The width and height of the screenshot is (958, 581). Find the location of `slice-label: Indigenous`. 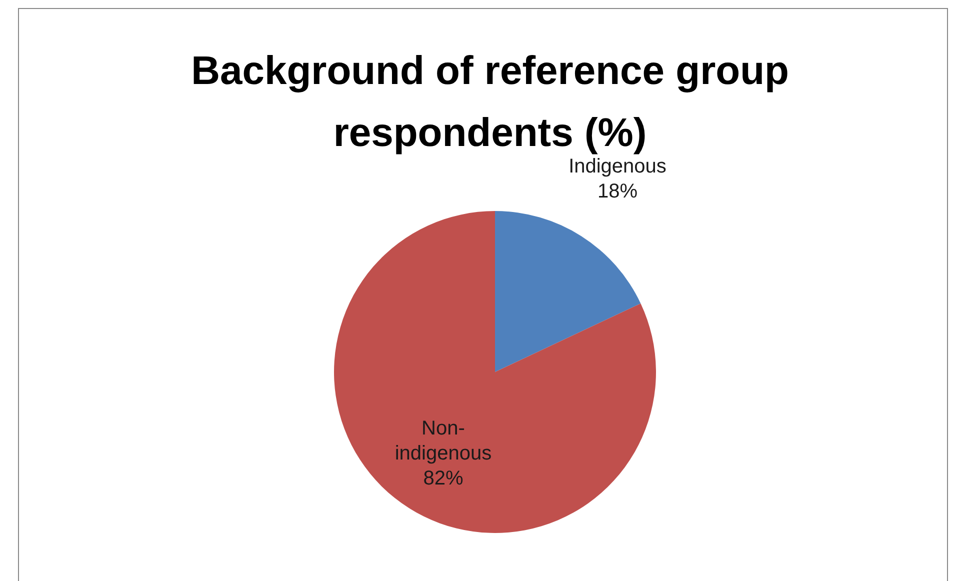

slice-label: Indigenous is located at coordinates (617, 166).